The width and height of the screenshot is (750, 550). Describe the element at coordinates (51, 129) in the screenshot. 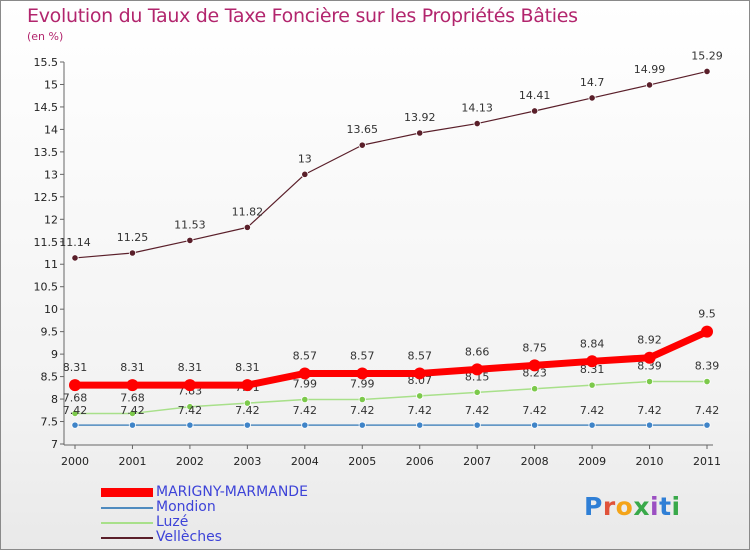

I see `y-tick-label: 14` at that location.